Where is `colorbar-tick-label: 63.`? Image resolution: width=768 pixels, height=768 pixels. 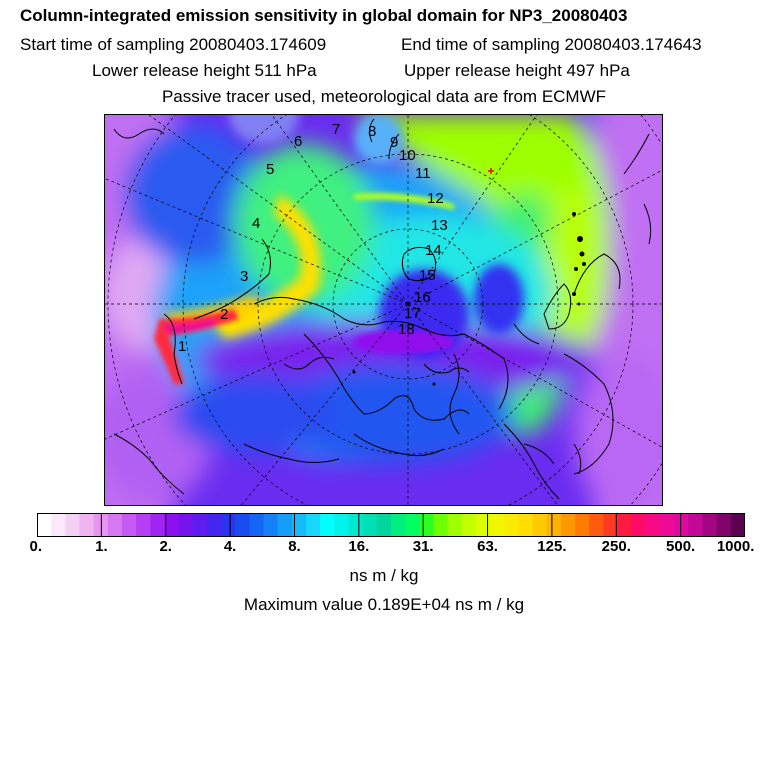 colorbar-tick-label: 63. is located at coordinates (487, 546).